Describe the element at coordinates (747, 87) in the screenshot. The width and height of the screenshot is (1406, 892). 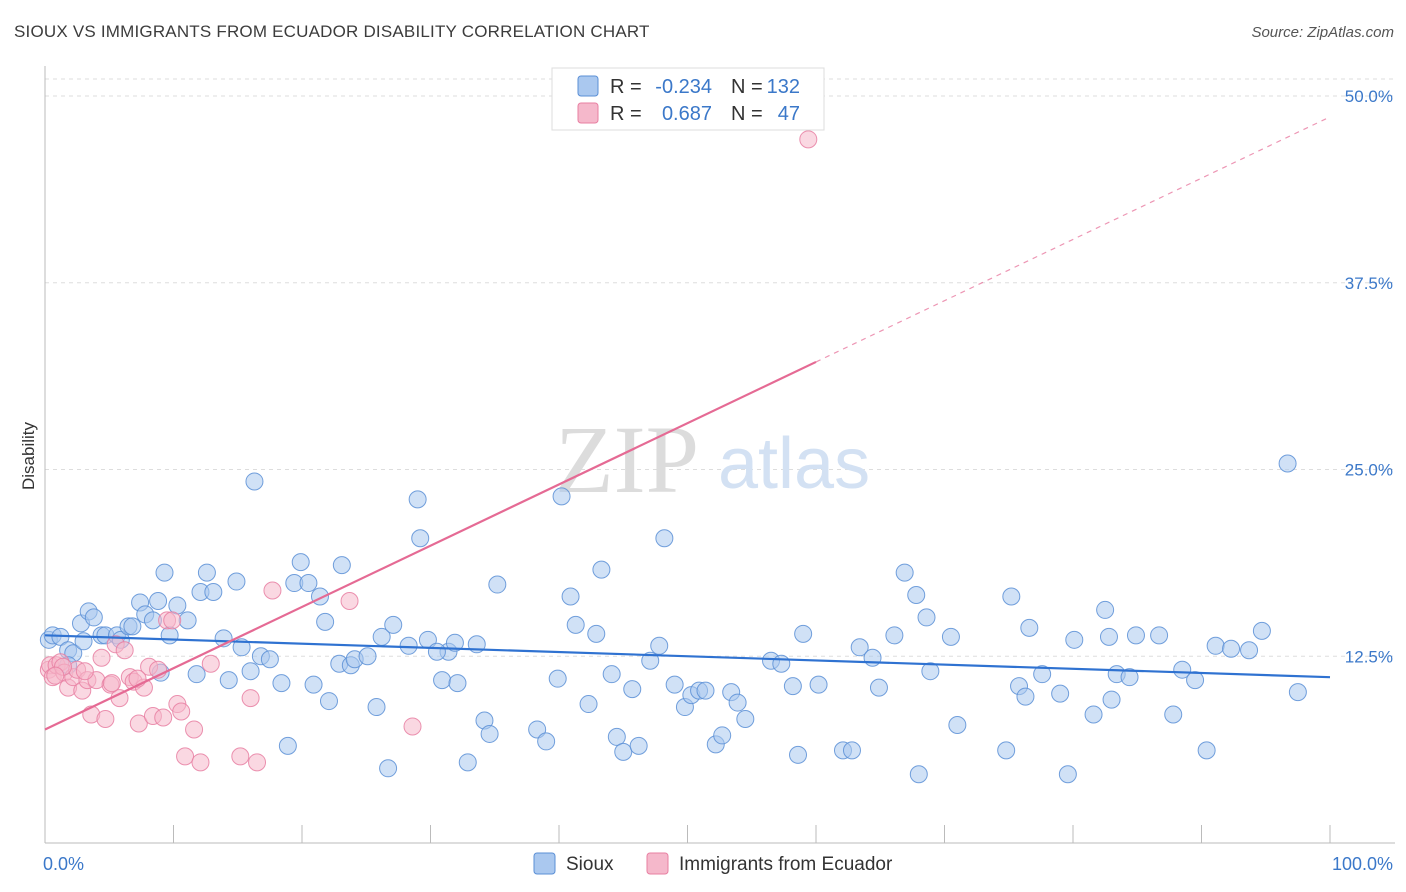
I see `legend-n-label-sioux: N =` at that location.